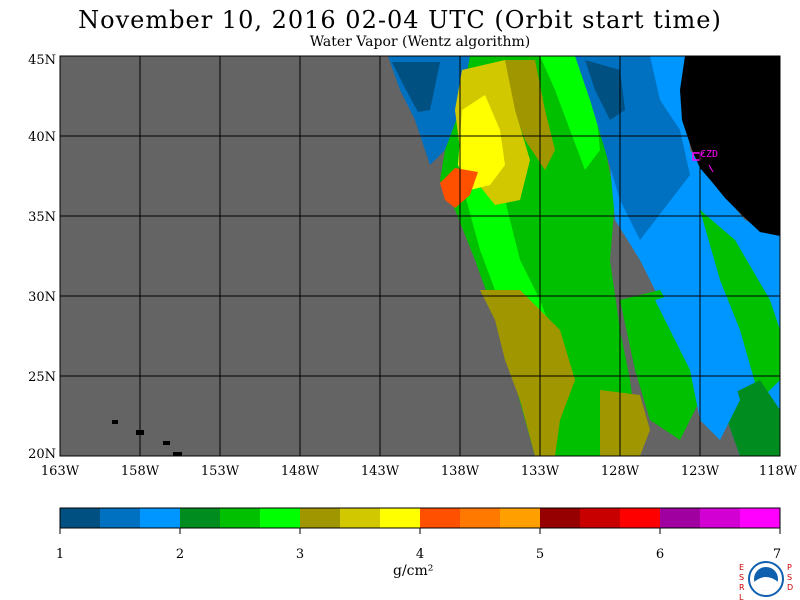 The width and height of the screenshot is (800, 600). What do you see at coordinates (42, 60) in the screenshot?
I see `lat-label: 45N` at bounding box center [42, 60].